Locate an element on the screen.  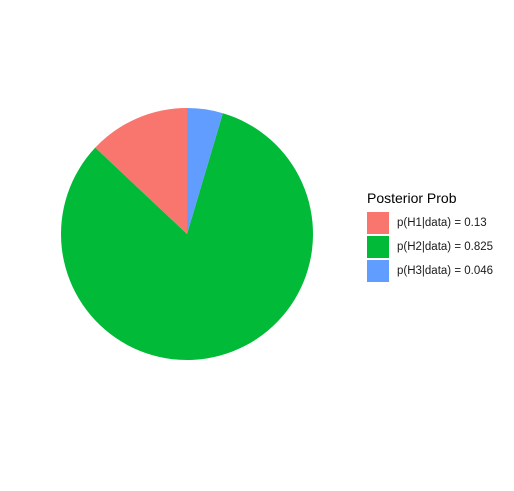
legend-label-h1: p(H1|data) = 0.13 is located at coordinates (442, 223).